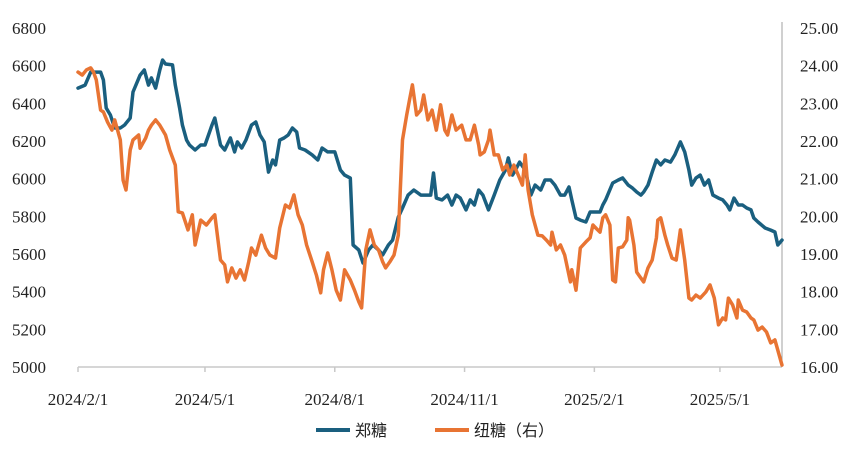 The width and height of the screenshot is (865, 454). What do you see at coordinates (78, 399) in the screenshot?
I see `x-tick-label: 2024/2/1` at bounding box center [78, 399].